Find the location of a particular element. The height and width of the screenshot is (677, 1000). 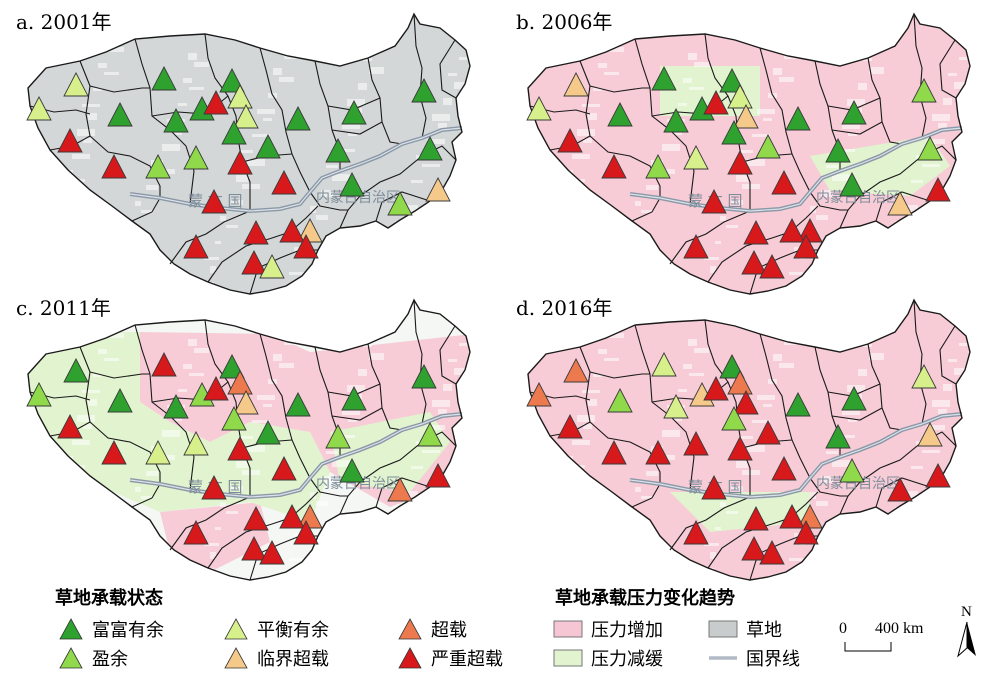

inner-mongolia-label: 内蒙古自治区 is located at coordinates (858, 484).